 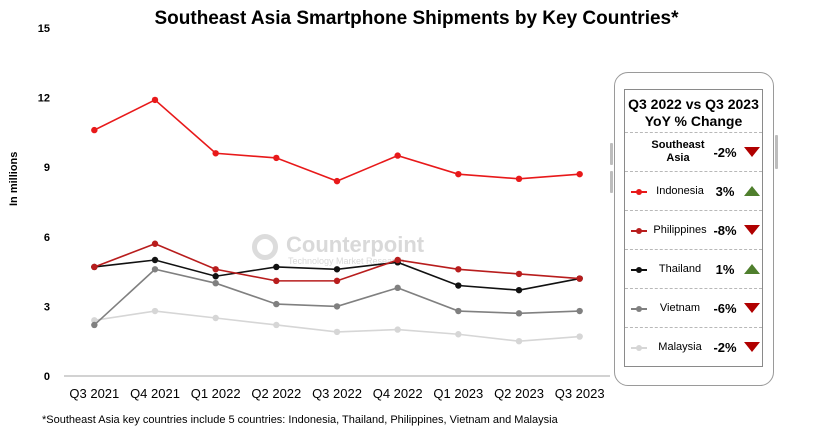 I want to click on x-tick-label: Q2 2023, so click(x=519, y=393).